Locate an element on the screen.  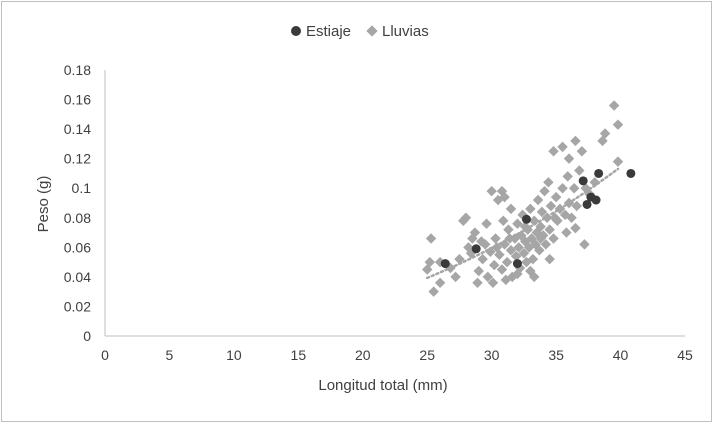
y-tick-label: 0.14 is located at coordinates (77, 129).